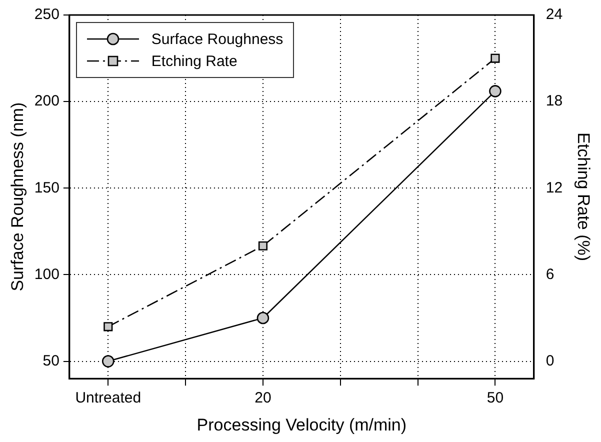 Image resolution: width=601 pixels, height=442 pixels. Describe the element at coordinates (47, 15) in the screenshot. I see `y-tick-label: 250` at that location.